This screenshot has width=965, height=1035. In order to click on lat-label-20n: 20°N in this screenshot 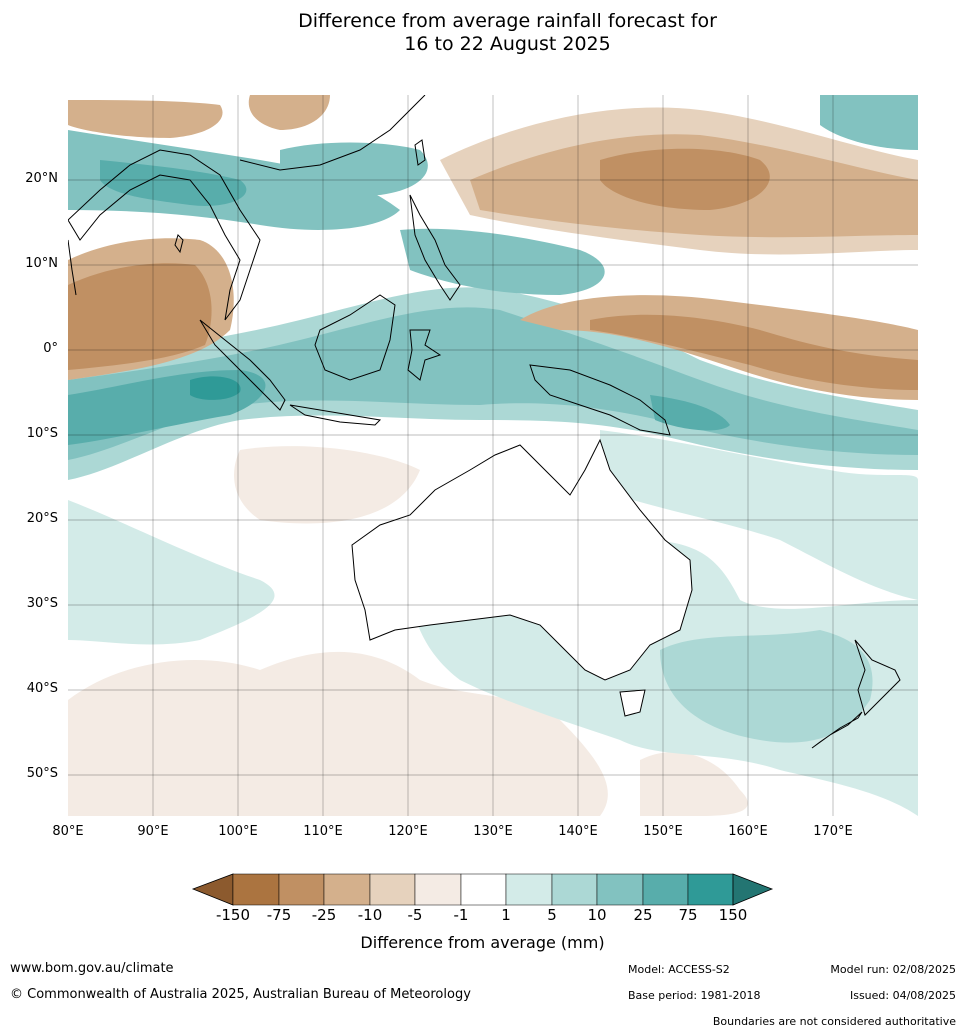, I will do `click(41, 178)`.